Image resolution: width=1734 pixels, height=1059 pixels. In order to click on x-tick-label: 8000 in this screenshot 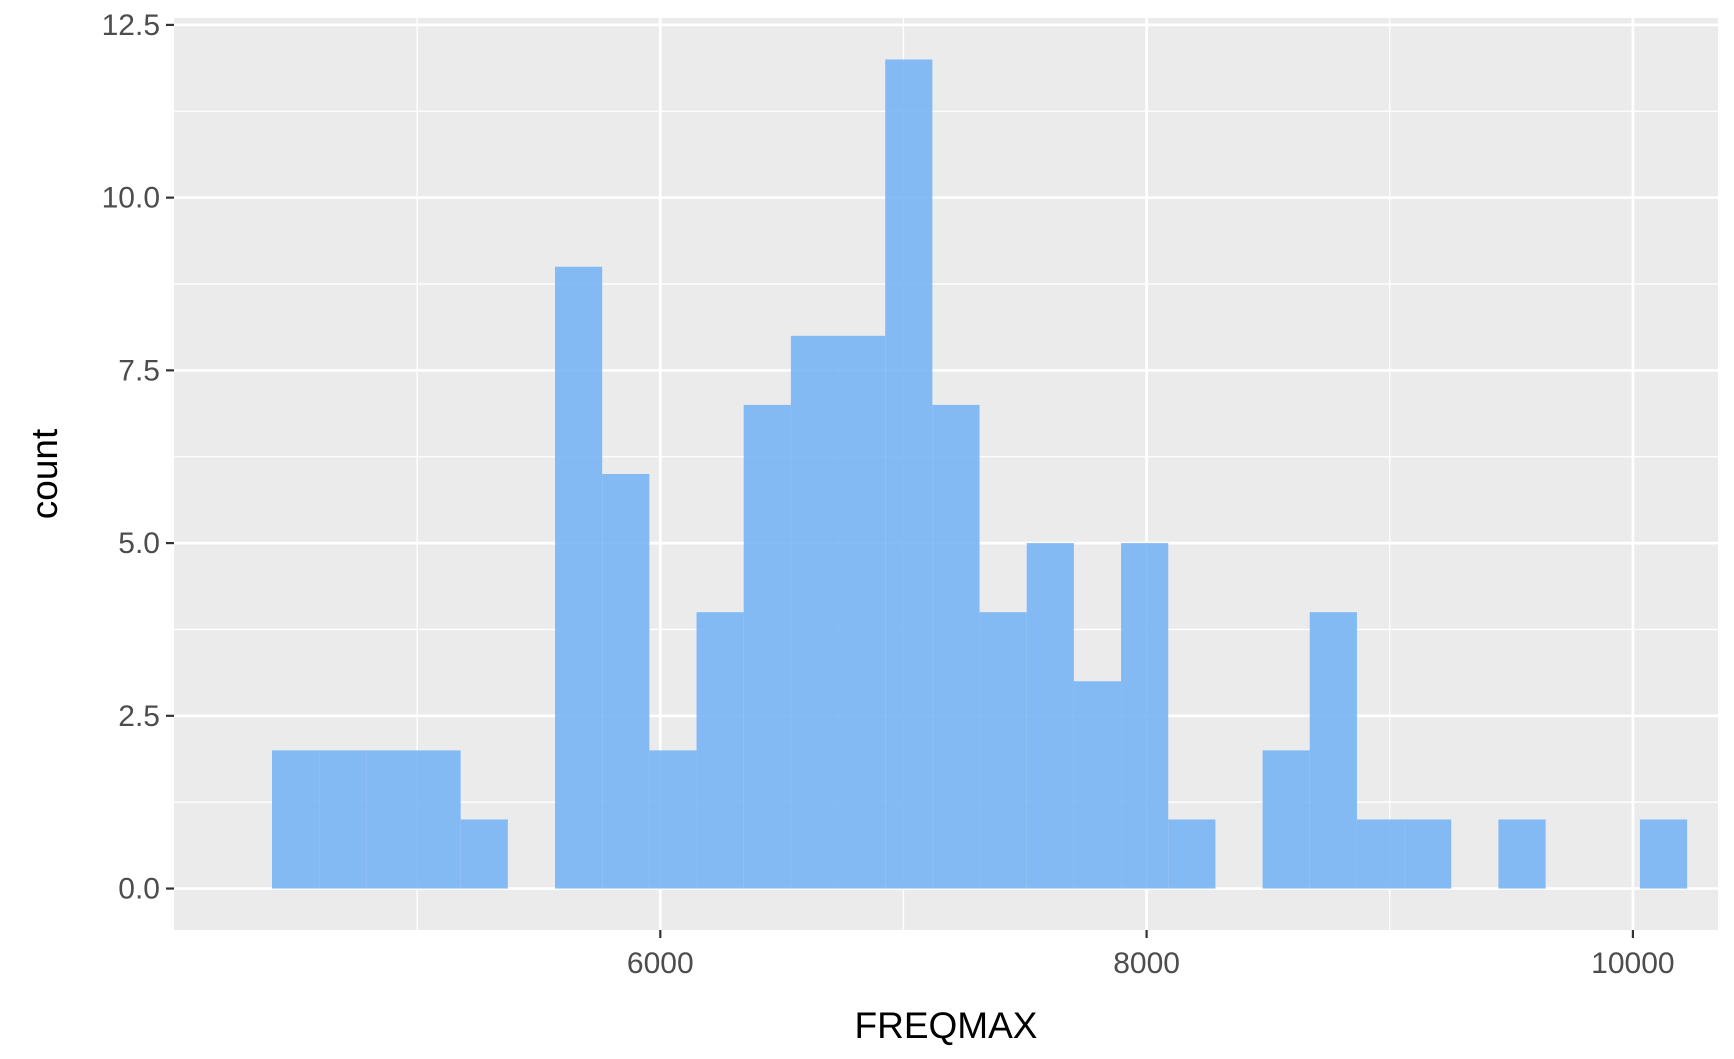, I will do `click(1146, 963)`.